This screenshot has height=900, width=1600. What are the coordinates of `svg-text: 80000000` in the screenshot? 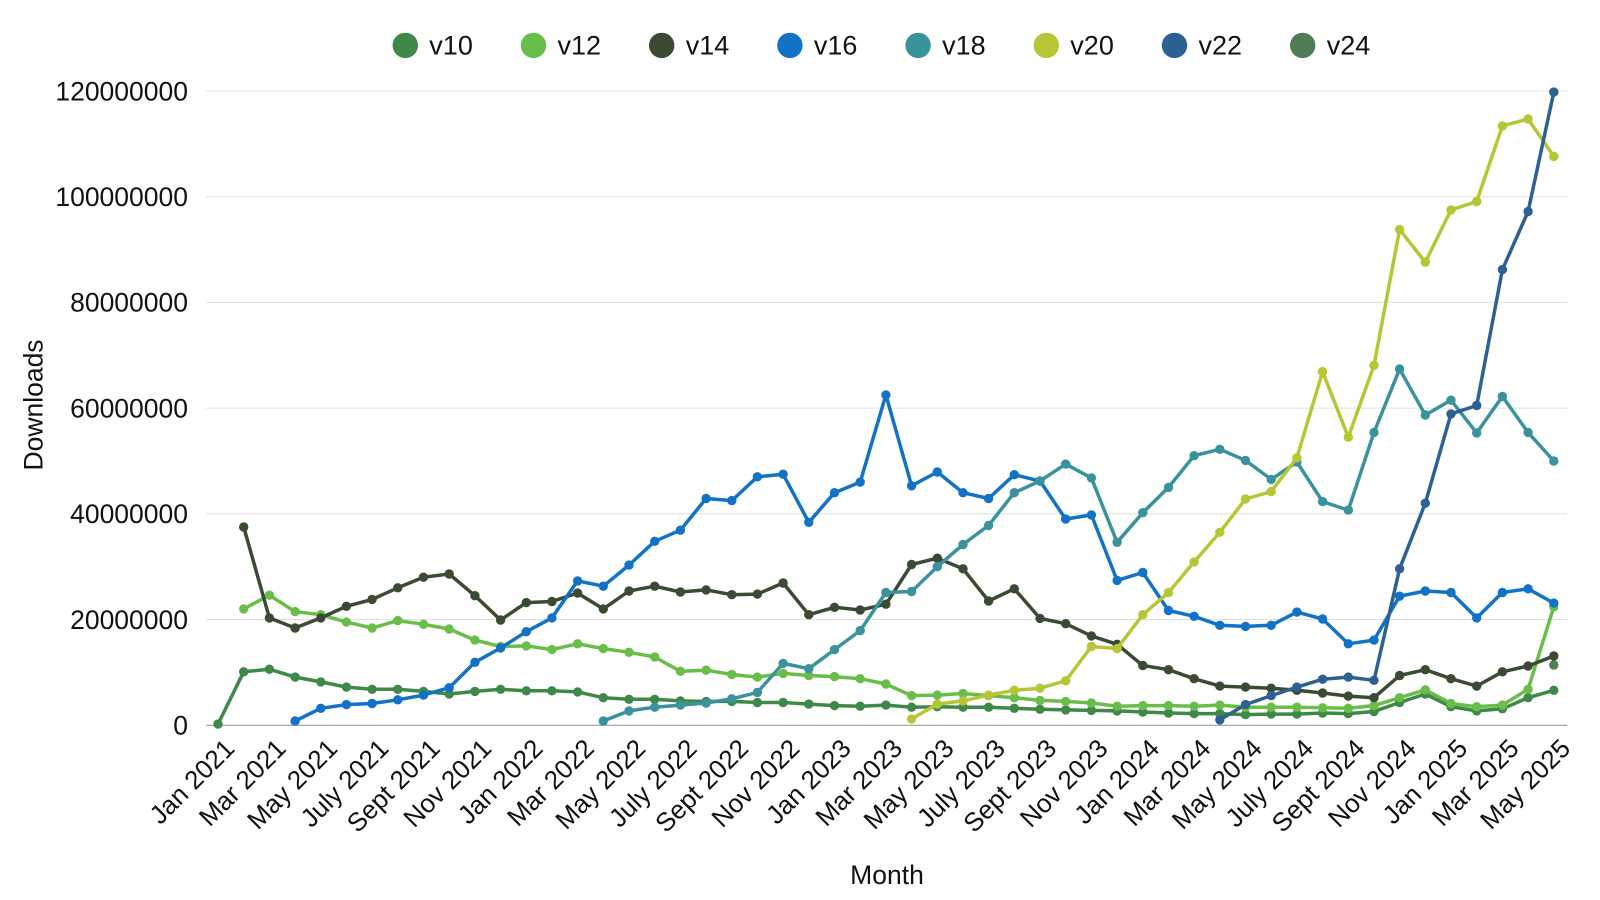 It's located at (129, 303).